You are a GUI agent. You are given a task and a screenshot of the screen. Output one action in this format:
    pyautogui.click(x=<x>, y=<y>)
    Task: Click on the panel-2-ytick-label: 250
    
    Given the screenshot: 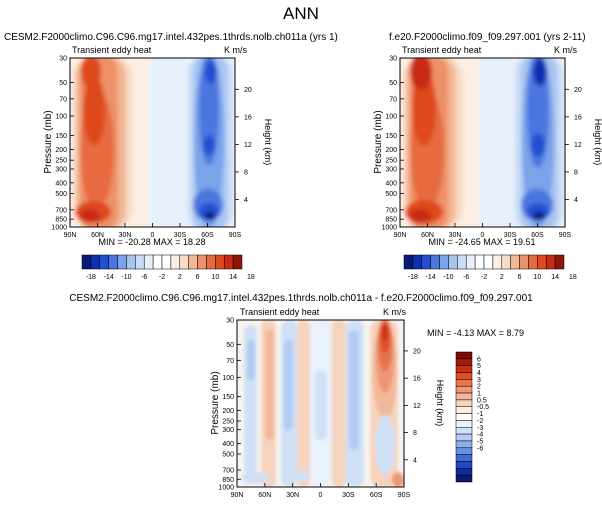 What is the action you would take?
    pyautogui.click(x=391, y=161)
    